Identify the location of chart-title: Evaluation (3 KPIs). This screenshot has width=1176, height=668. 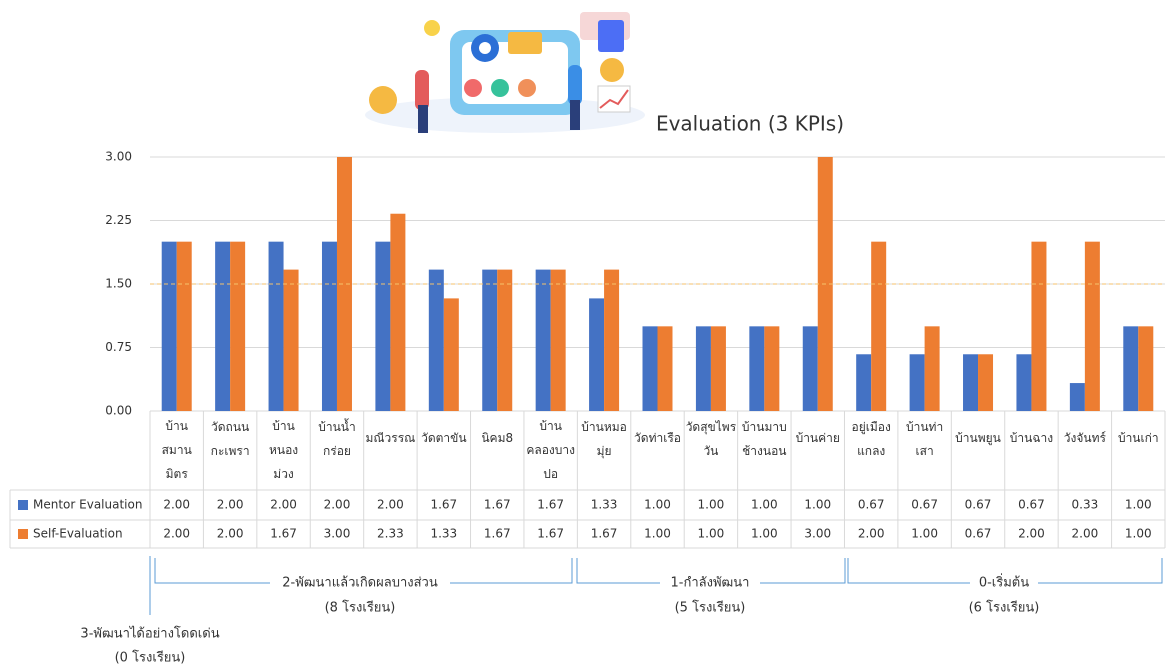
(750, 124).